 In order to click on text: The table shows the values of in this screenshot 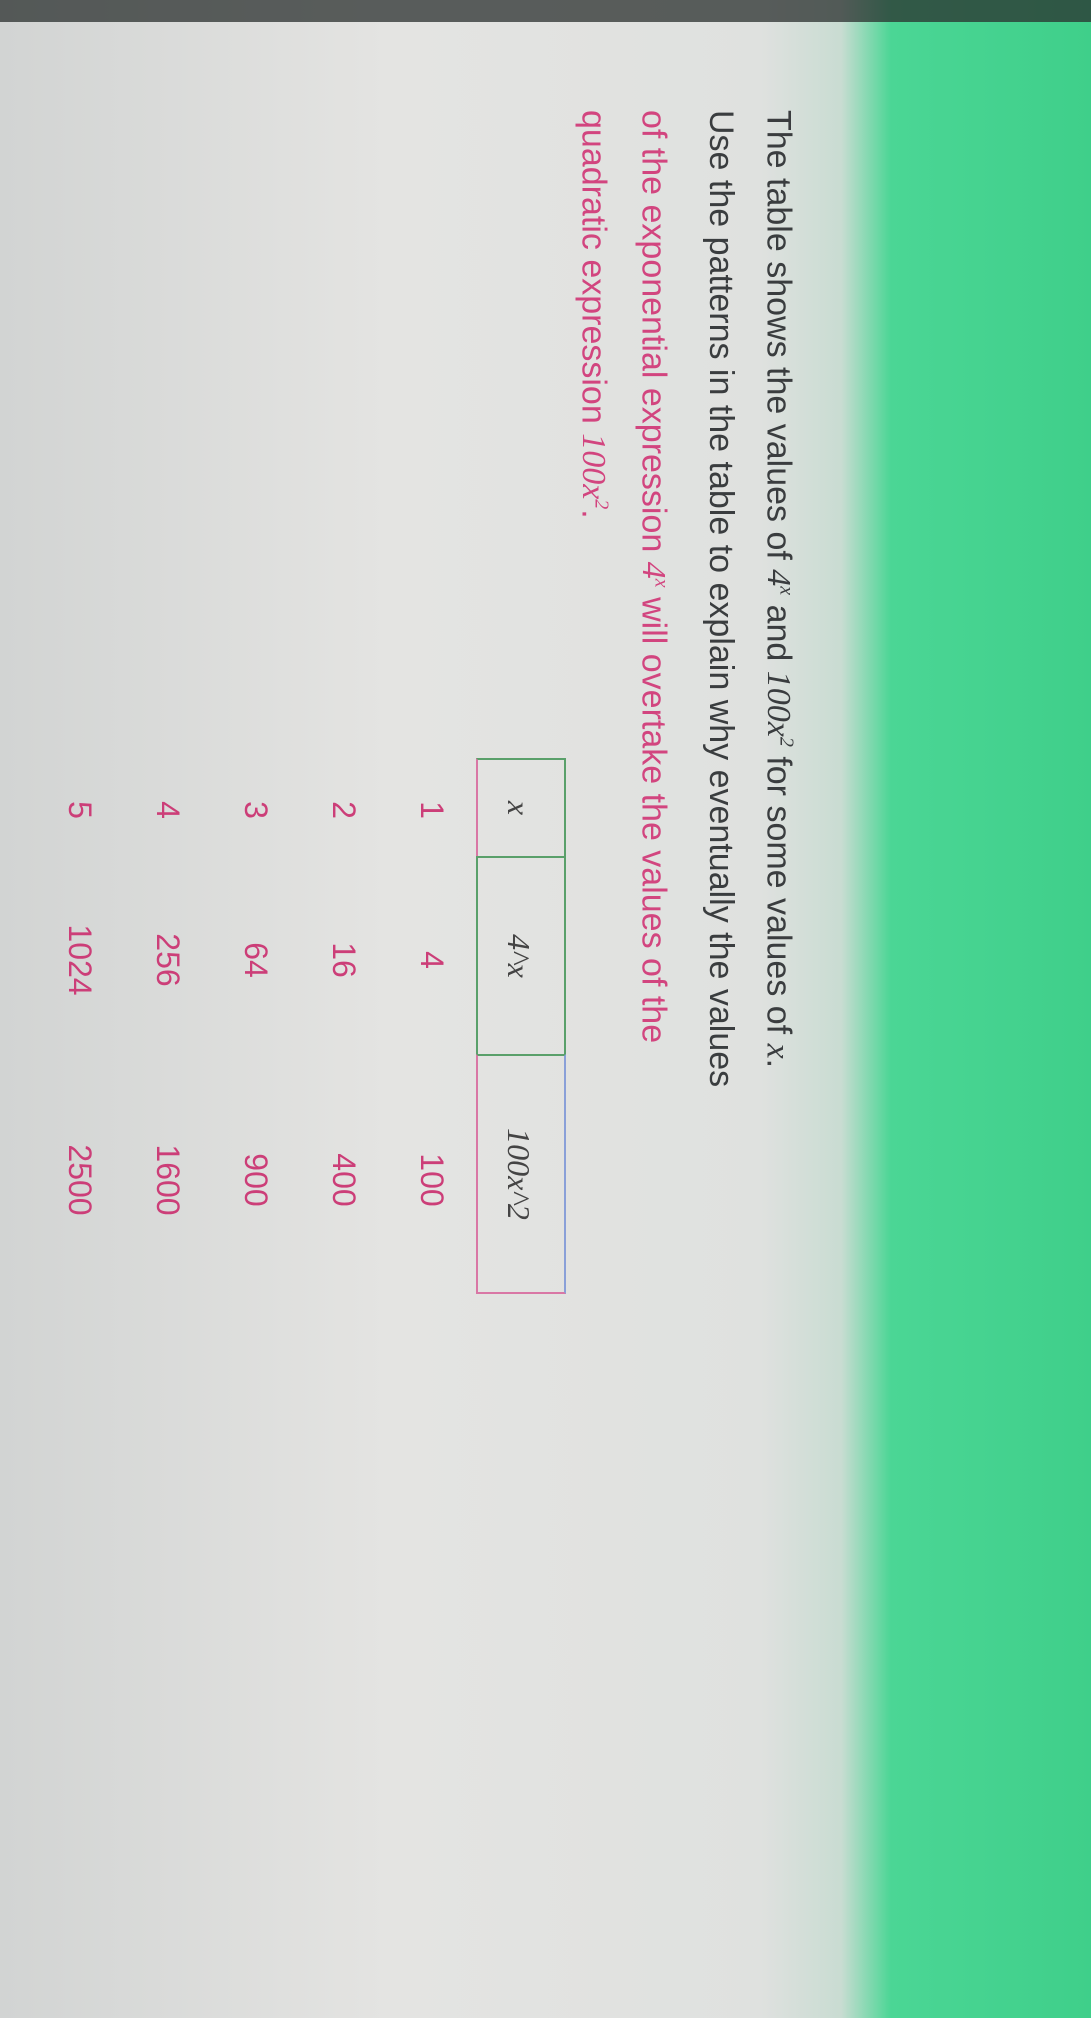, I will do `click(778, 340)`.